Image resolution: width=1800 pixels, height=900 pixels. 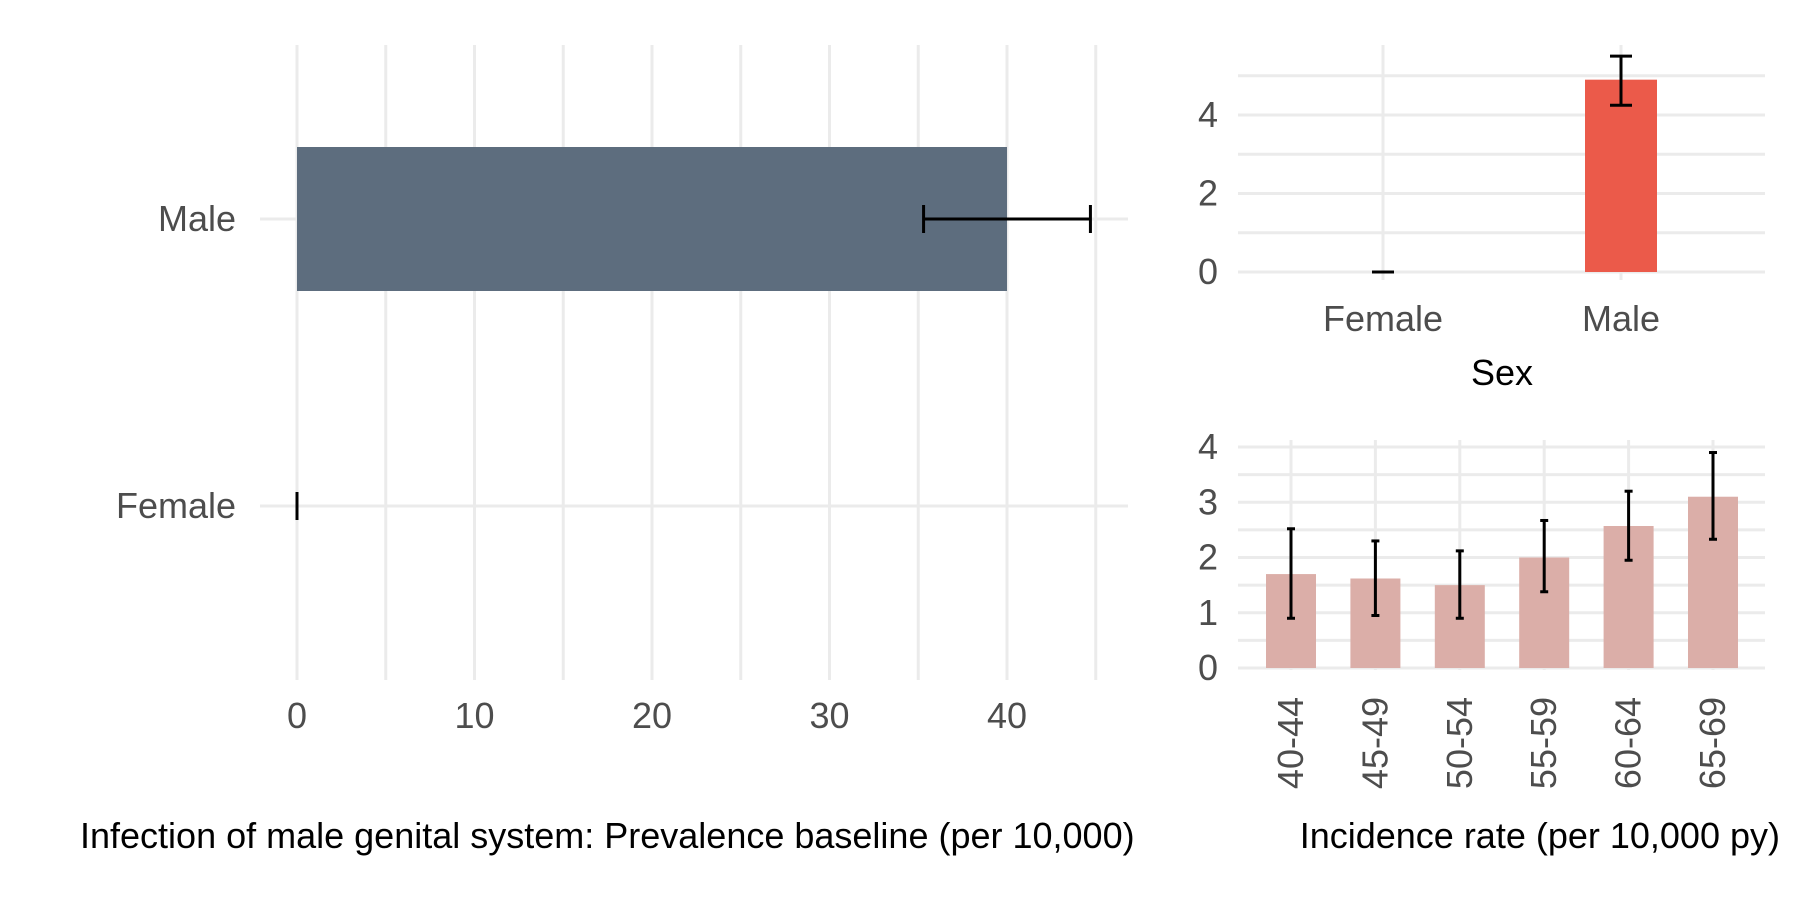 What do you see at coordinates (1628, 743) in the screenshot?
I see `x-tick-label: 60-64` at bounding box center [1628, 743].